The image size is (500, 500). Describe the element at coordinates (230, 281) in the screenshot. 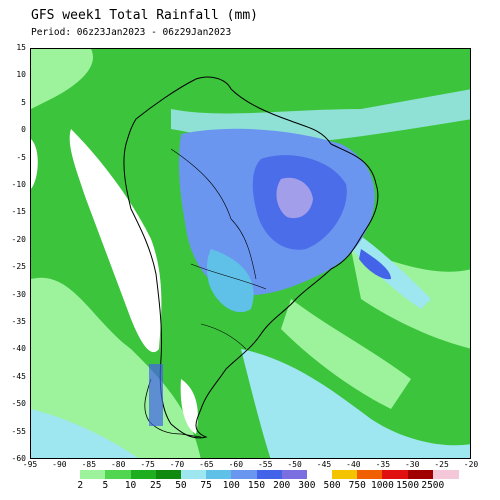

I see `rain-blue-lobe` at that location.